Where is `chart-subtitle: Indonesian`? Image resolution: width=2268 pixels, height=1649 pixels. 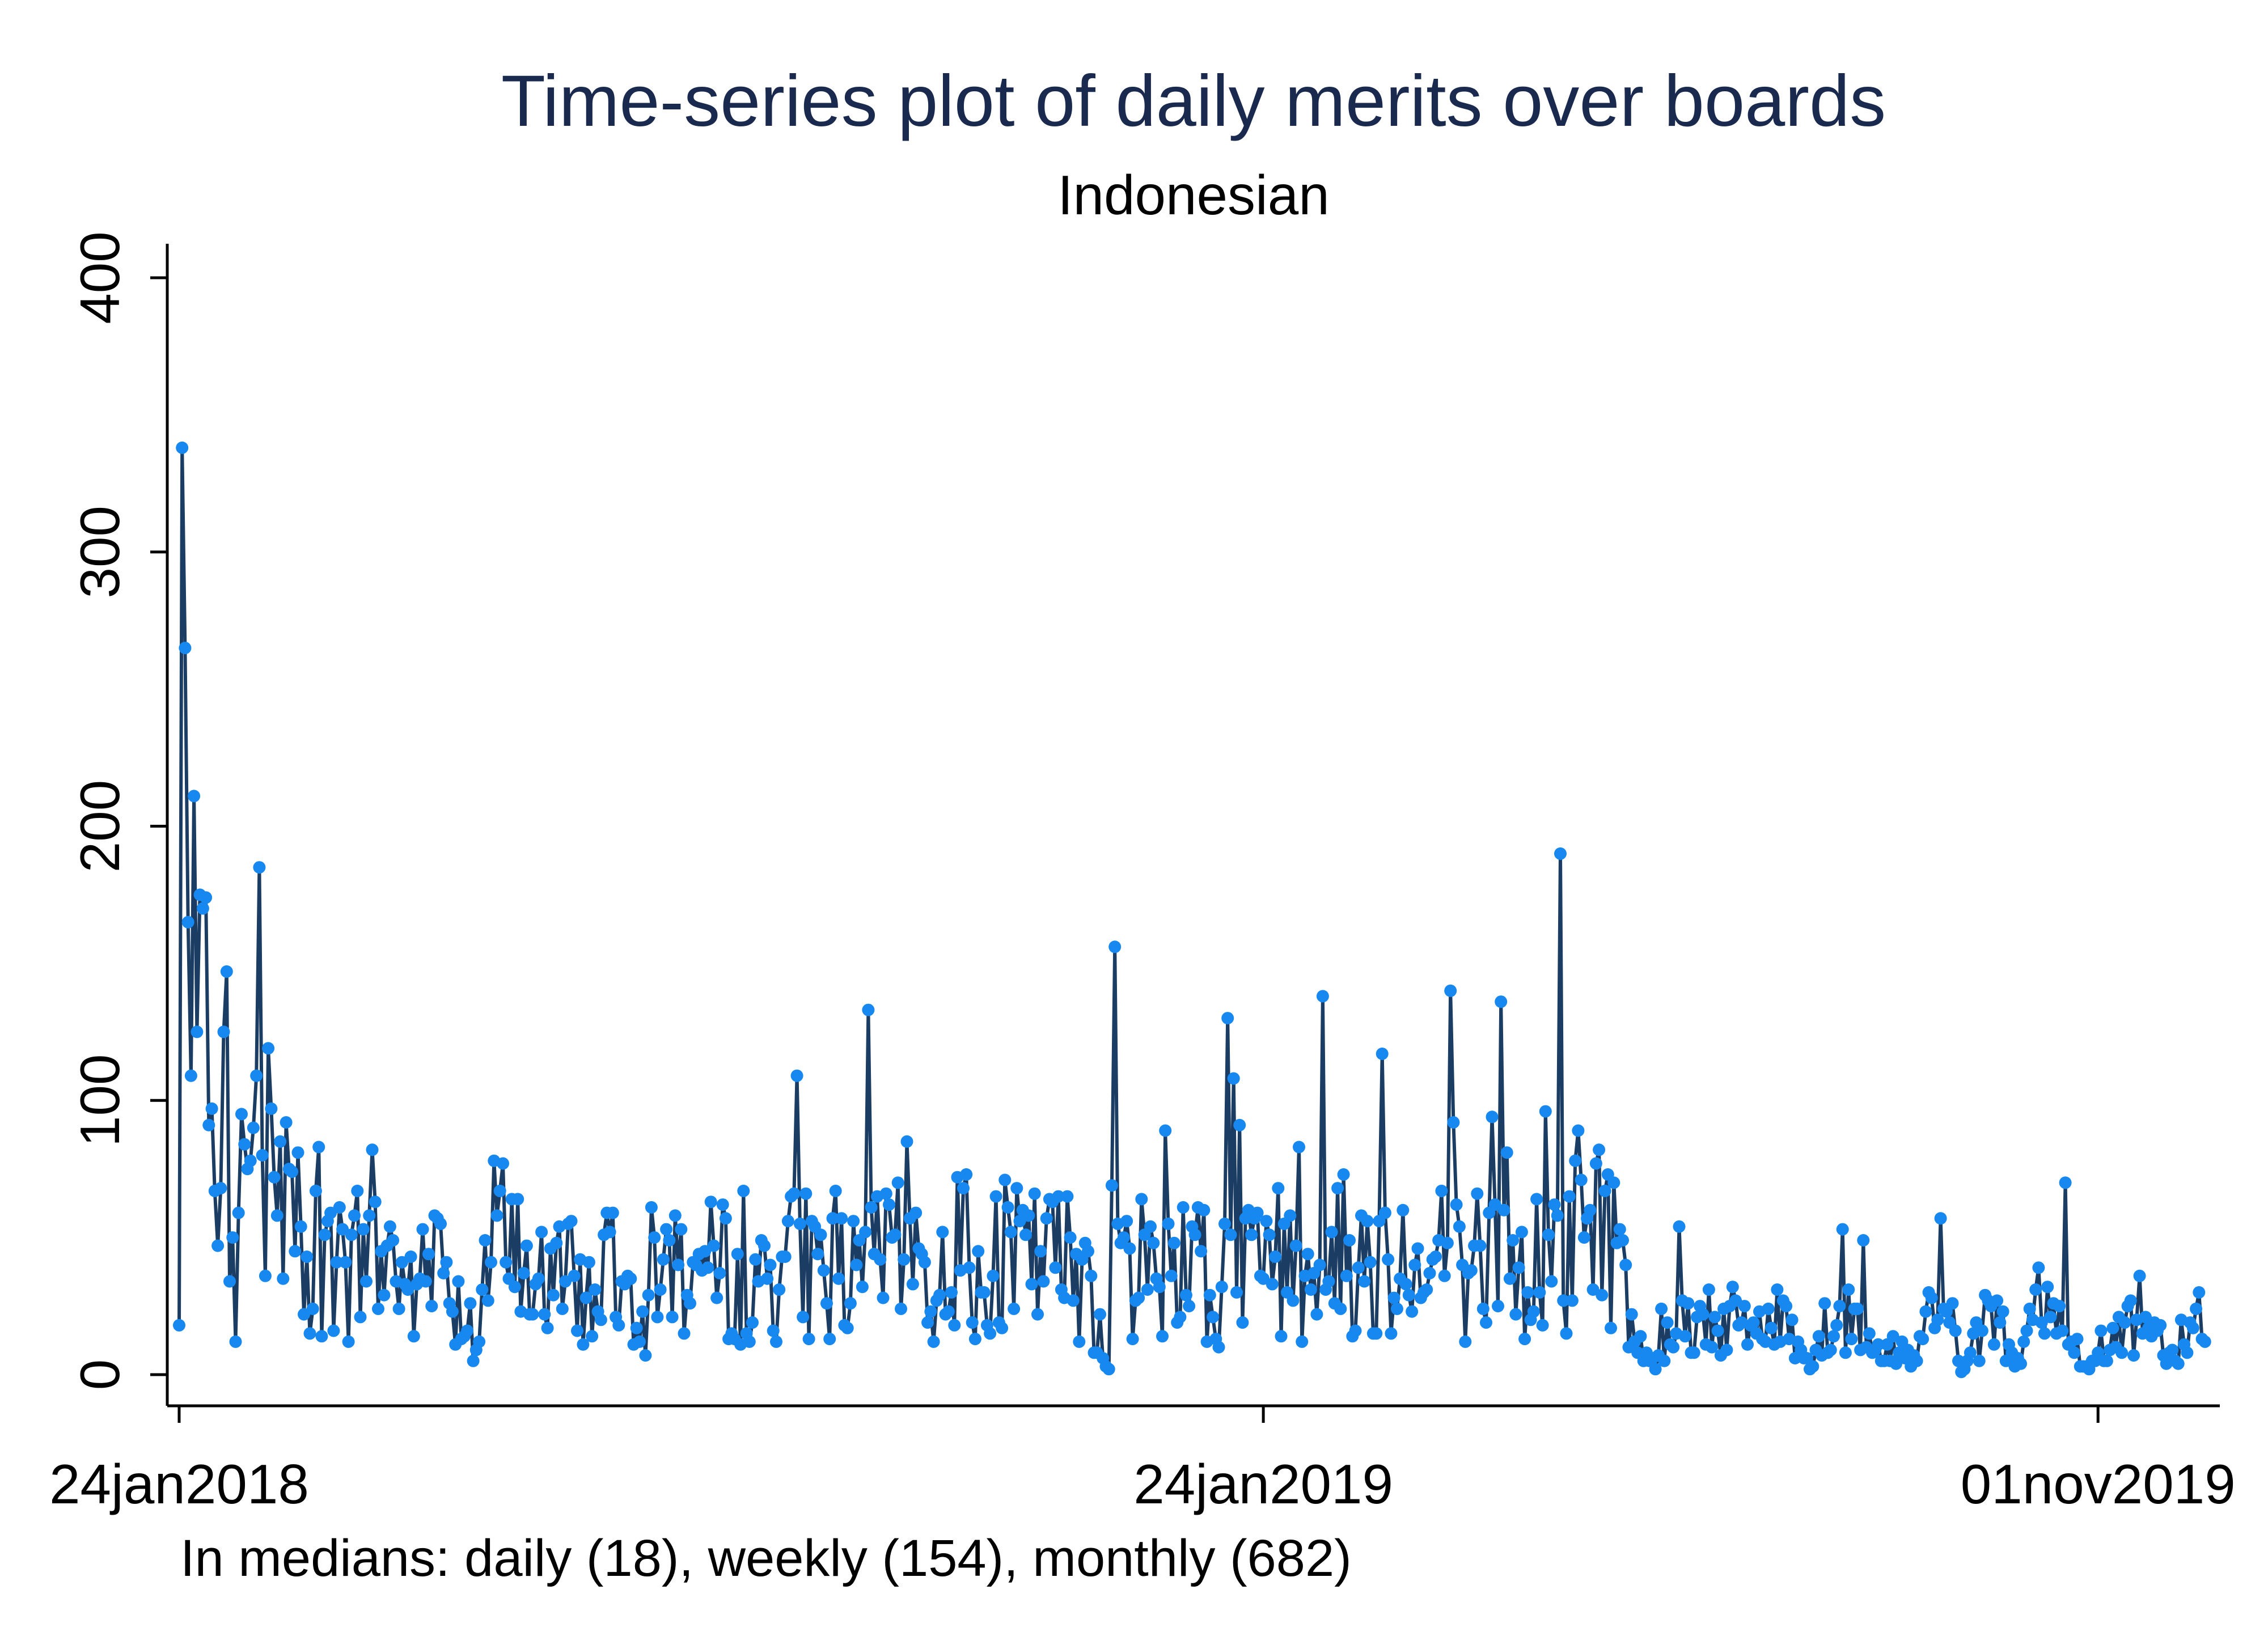 chart-subtitle: Indonesian is located at coordinates (1193, 195).